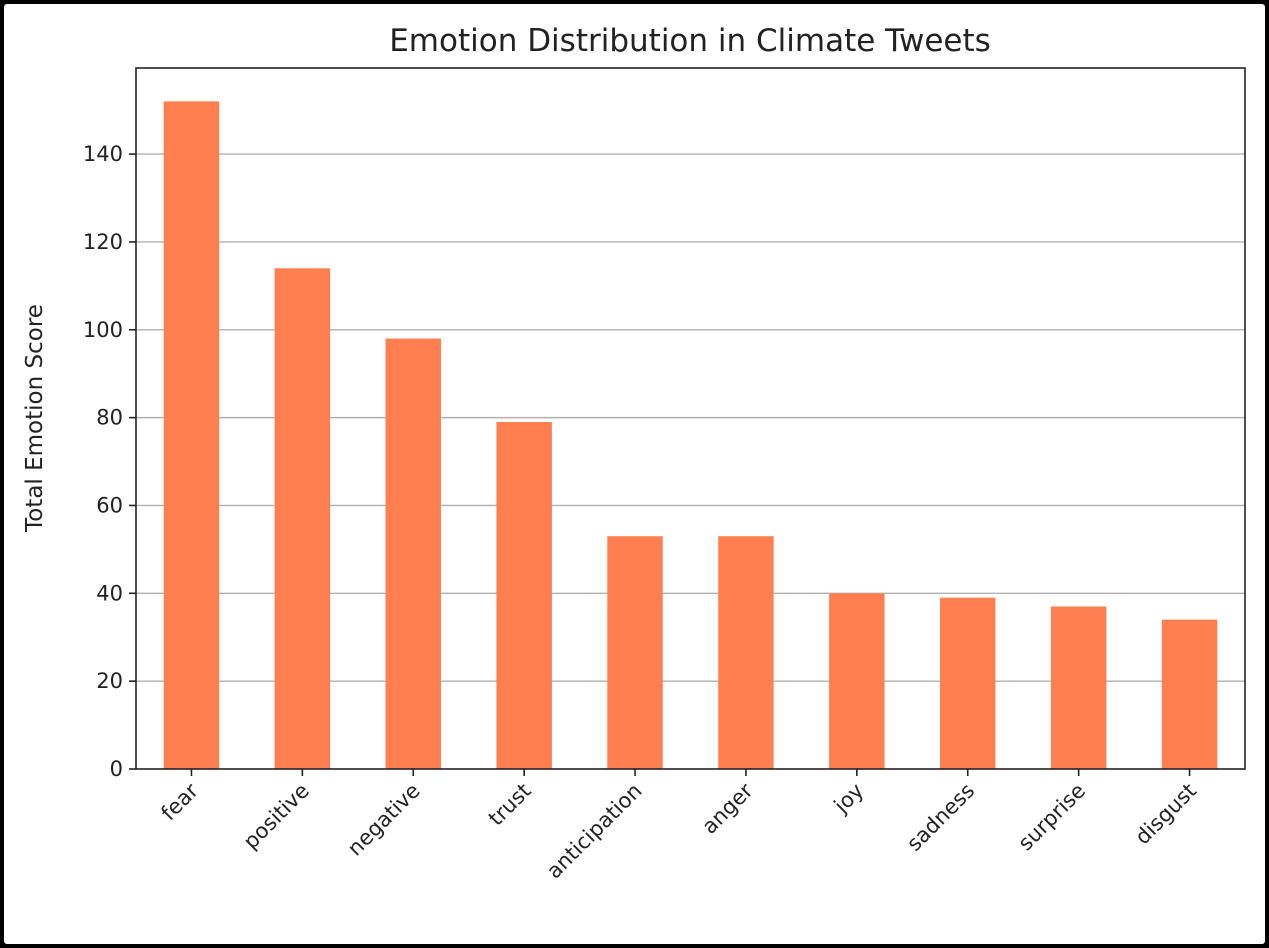 Image resolution: width=1269 pixels, height=948 pixels. Describe the element at coordinates (746, 652) in the screenshot. I see `bar-anger` at that location.